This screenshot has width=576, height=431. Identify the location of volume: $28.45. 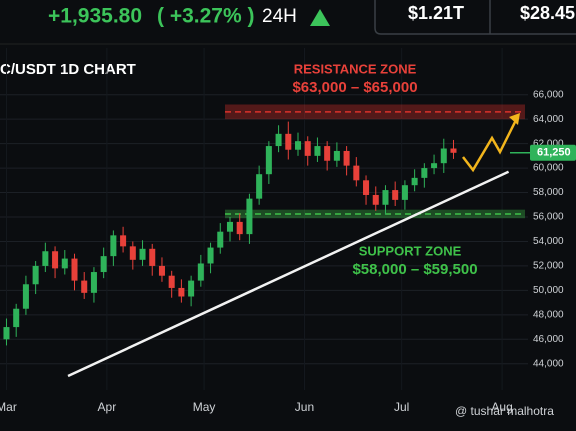
(547, 13).